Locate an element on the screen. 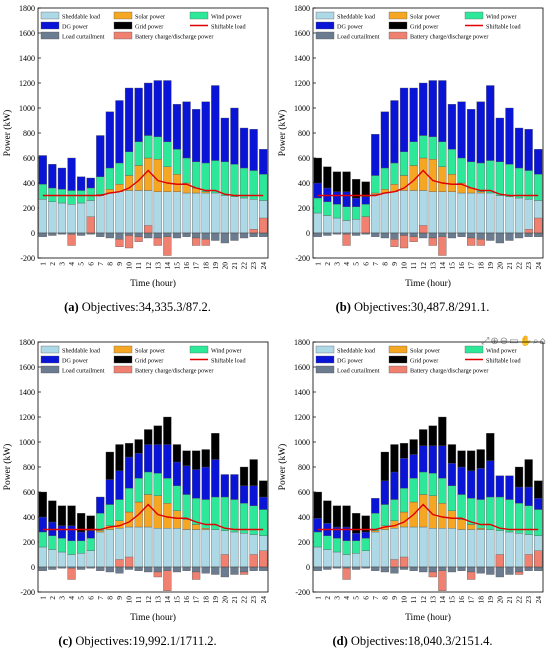 Image resolution: width=550 pixels, height=668 pixels. legend-swatch-curtail is located at coordinates (50, 35).